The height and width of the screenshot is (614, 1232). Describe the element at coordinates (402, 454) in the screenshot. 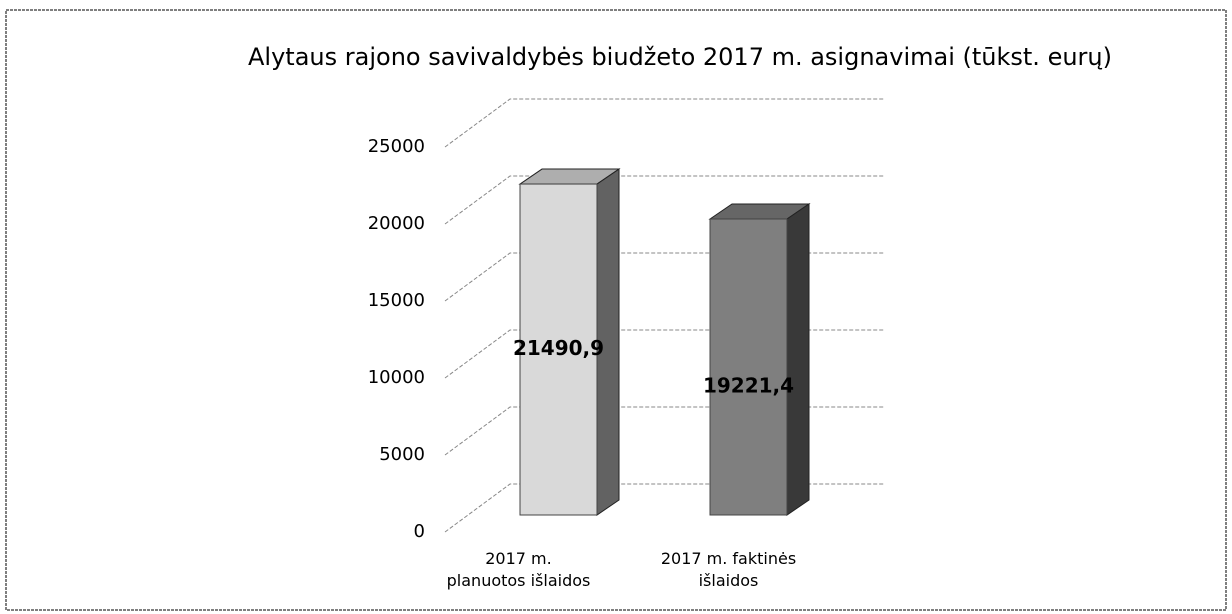

I see `y-tick-label: 5000` at that location.